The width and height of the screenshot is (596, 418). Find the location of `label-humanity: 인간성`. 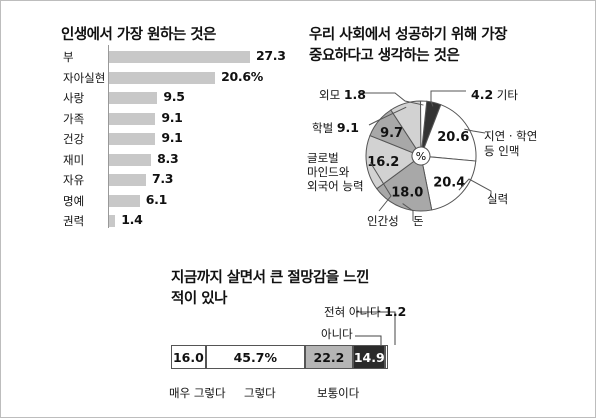

label-humanity: 인간성 is located at coordinates (383, 221).